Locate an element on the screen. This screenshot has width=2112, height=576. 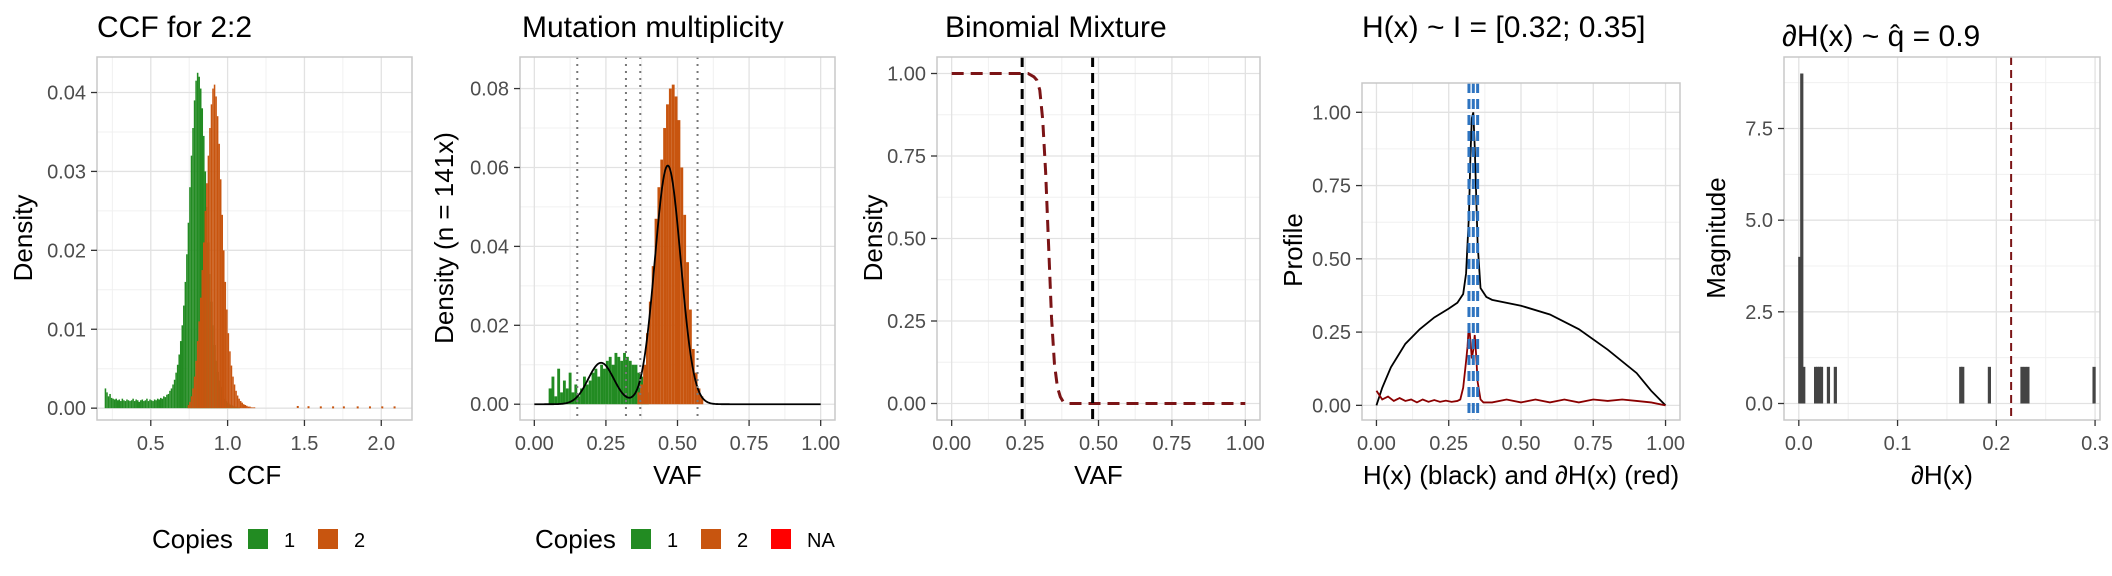
x-axis-label: CCF is located at coordinates (254, 475).